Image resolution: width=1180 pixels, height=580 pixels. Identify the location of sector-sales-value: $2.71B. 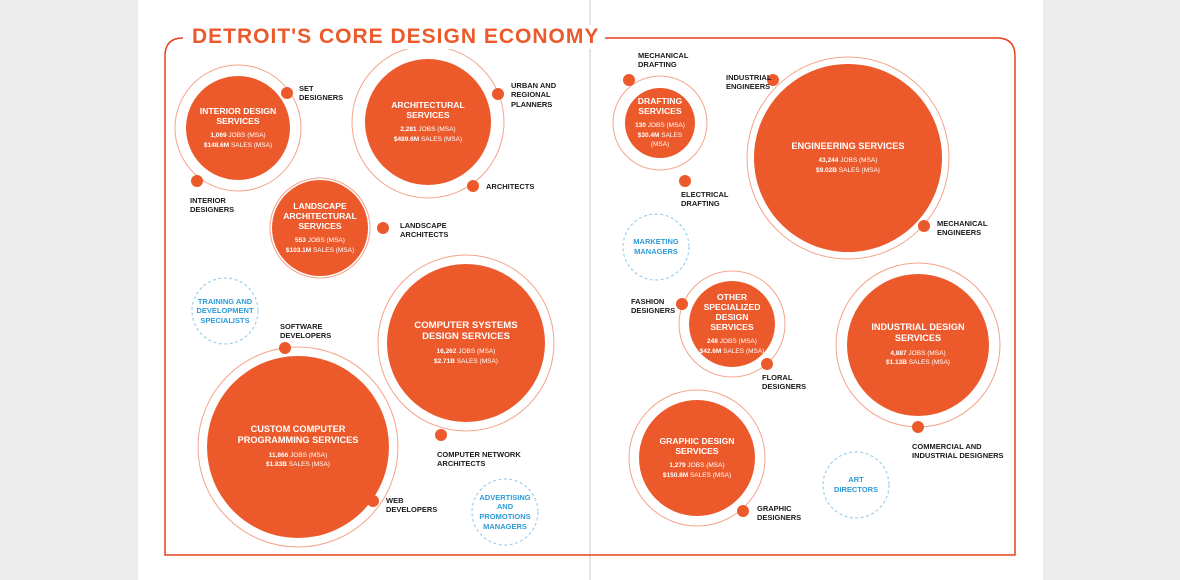
(444, 361).